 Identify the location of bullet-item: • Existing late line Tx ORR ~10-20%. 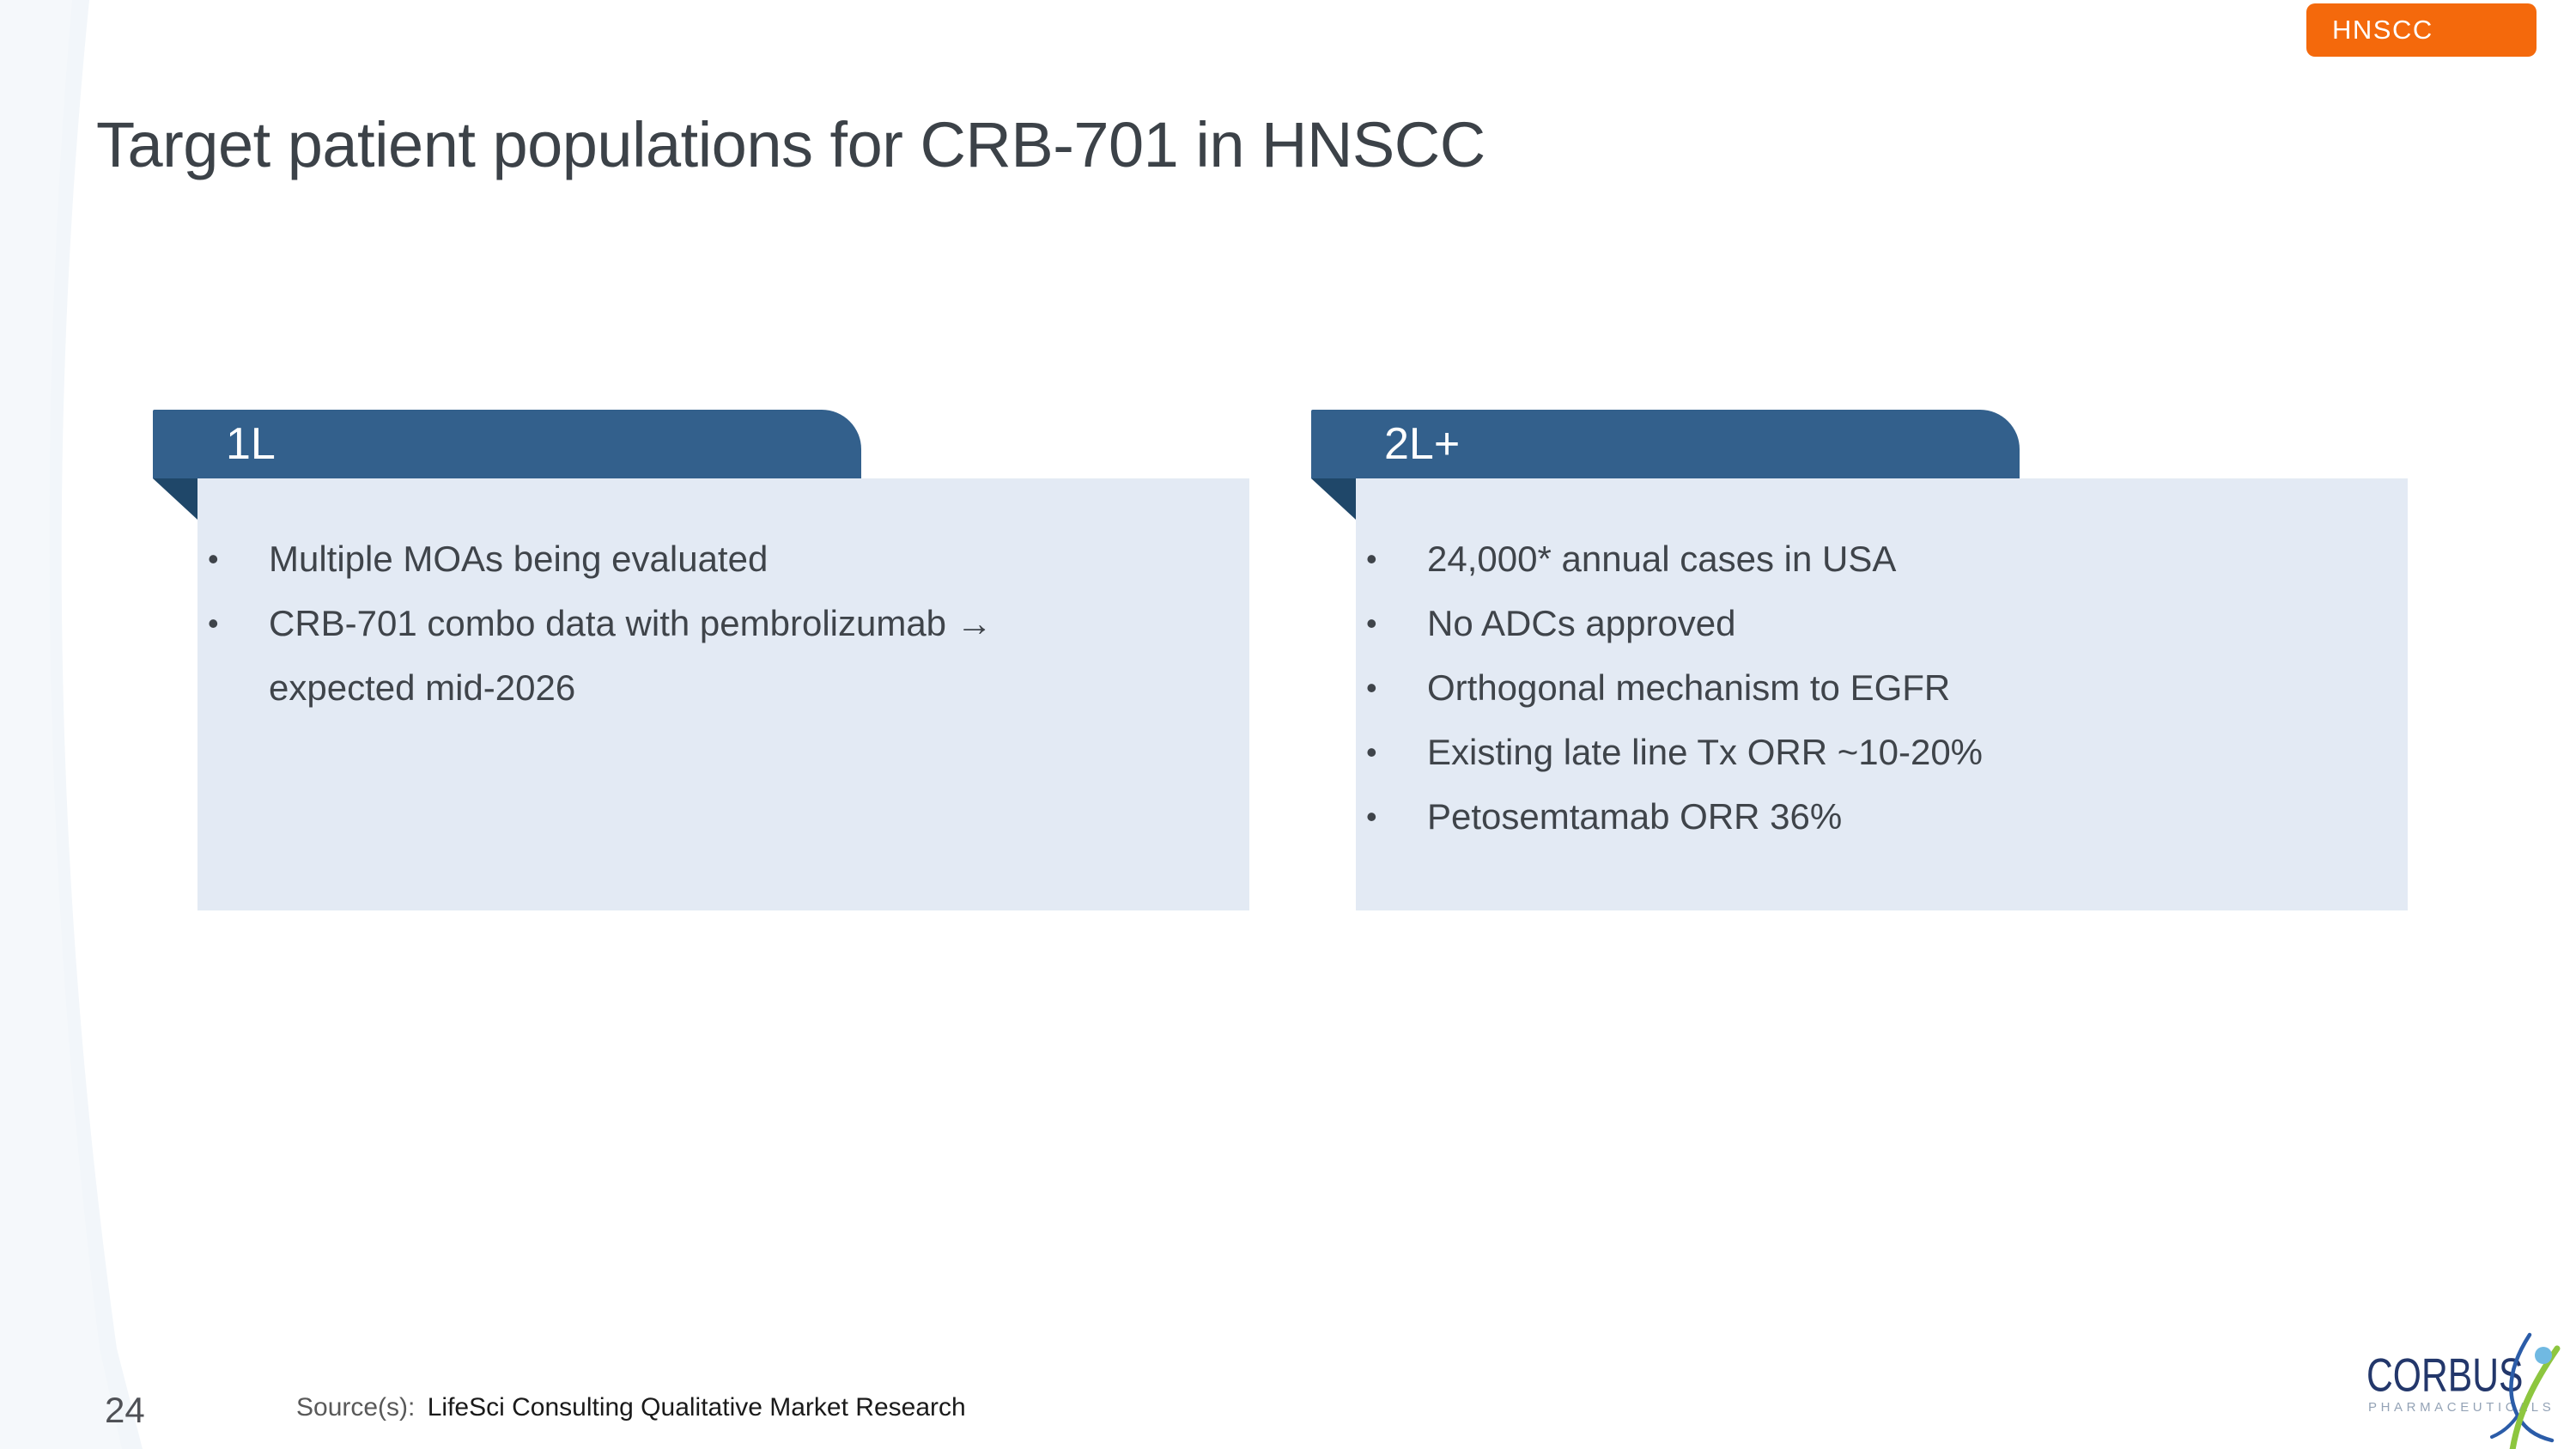
(1869, 752).